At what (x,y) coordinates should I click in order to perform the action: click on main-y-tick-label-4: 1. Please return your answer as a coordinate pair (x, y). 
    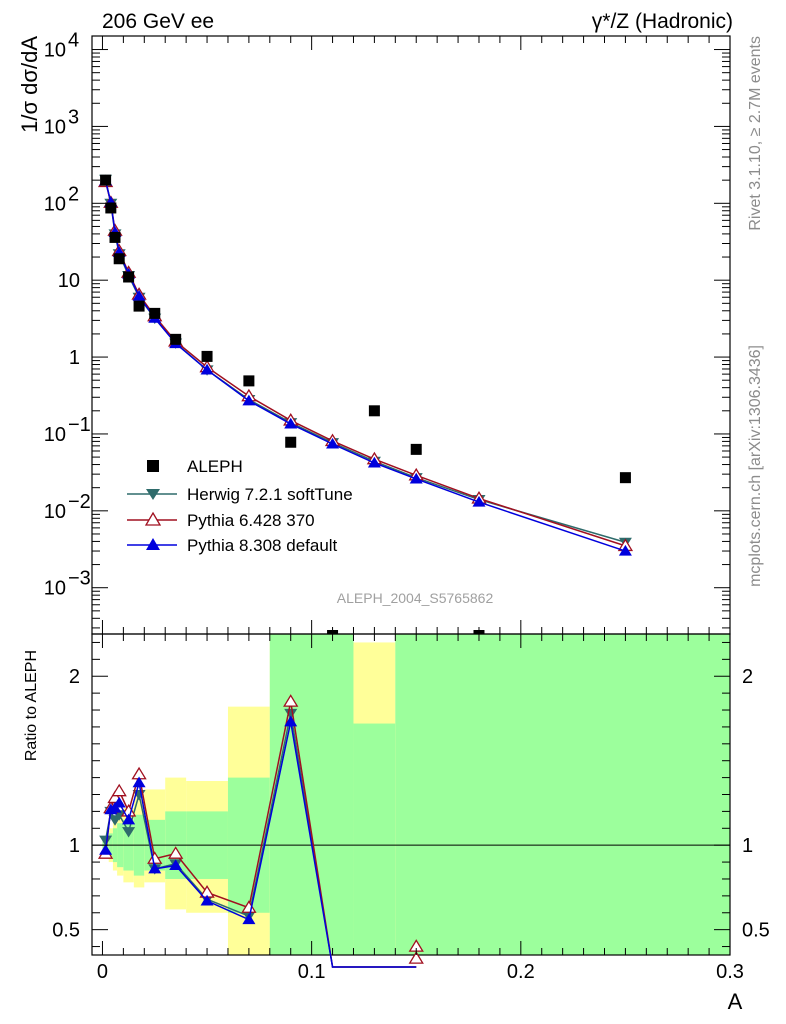
    Looking at the image, I should click on (74, 358).